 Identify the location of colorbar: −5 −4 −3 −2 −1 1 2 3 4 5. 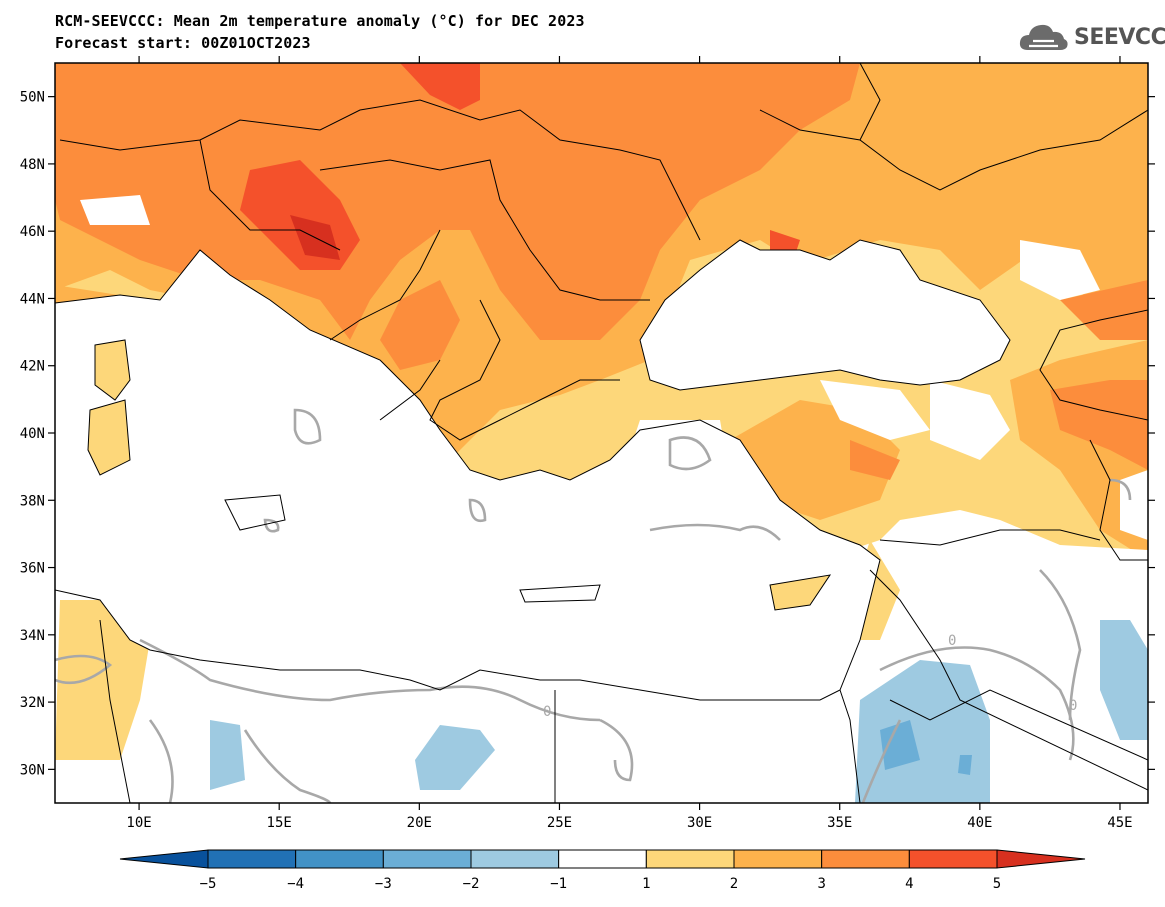
(602, 870).